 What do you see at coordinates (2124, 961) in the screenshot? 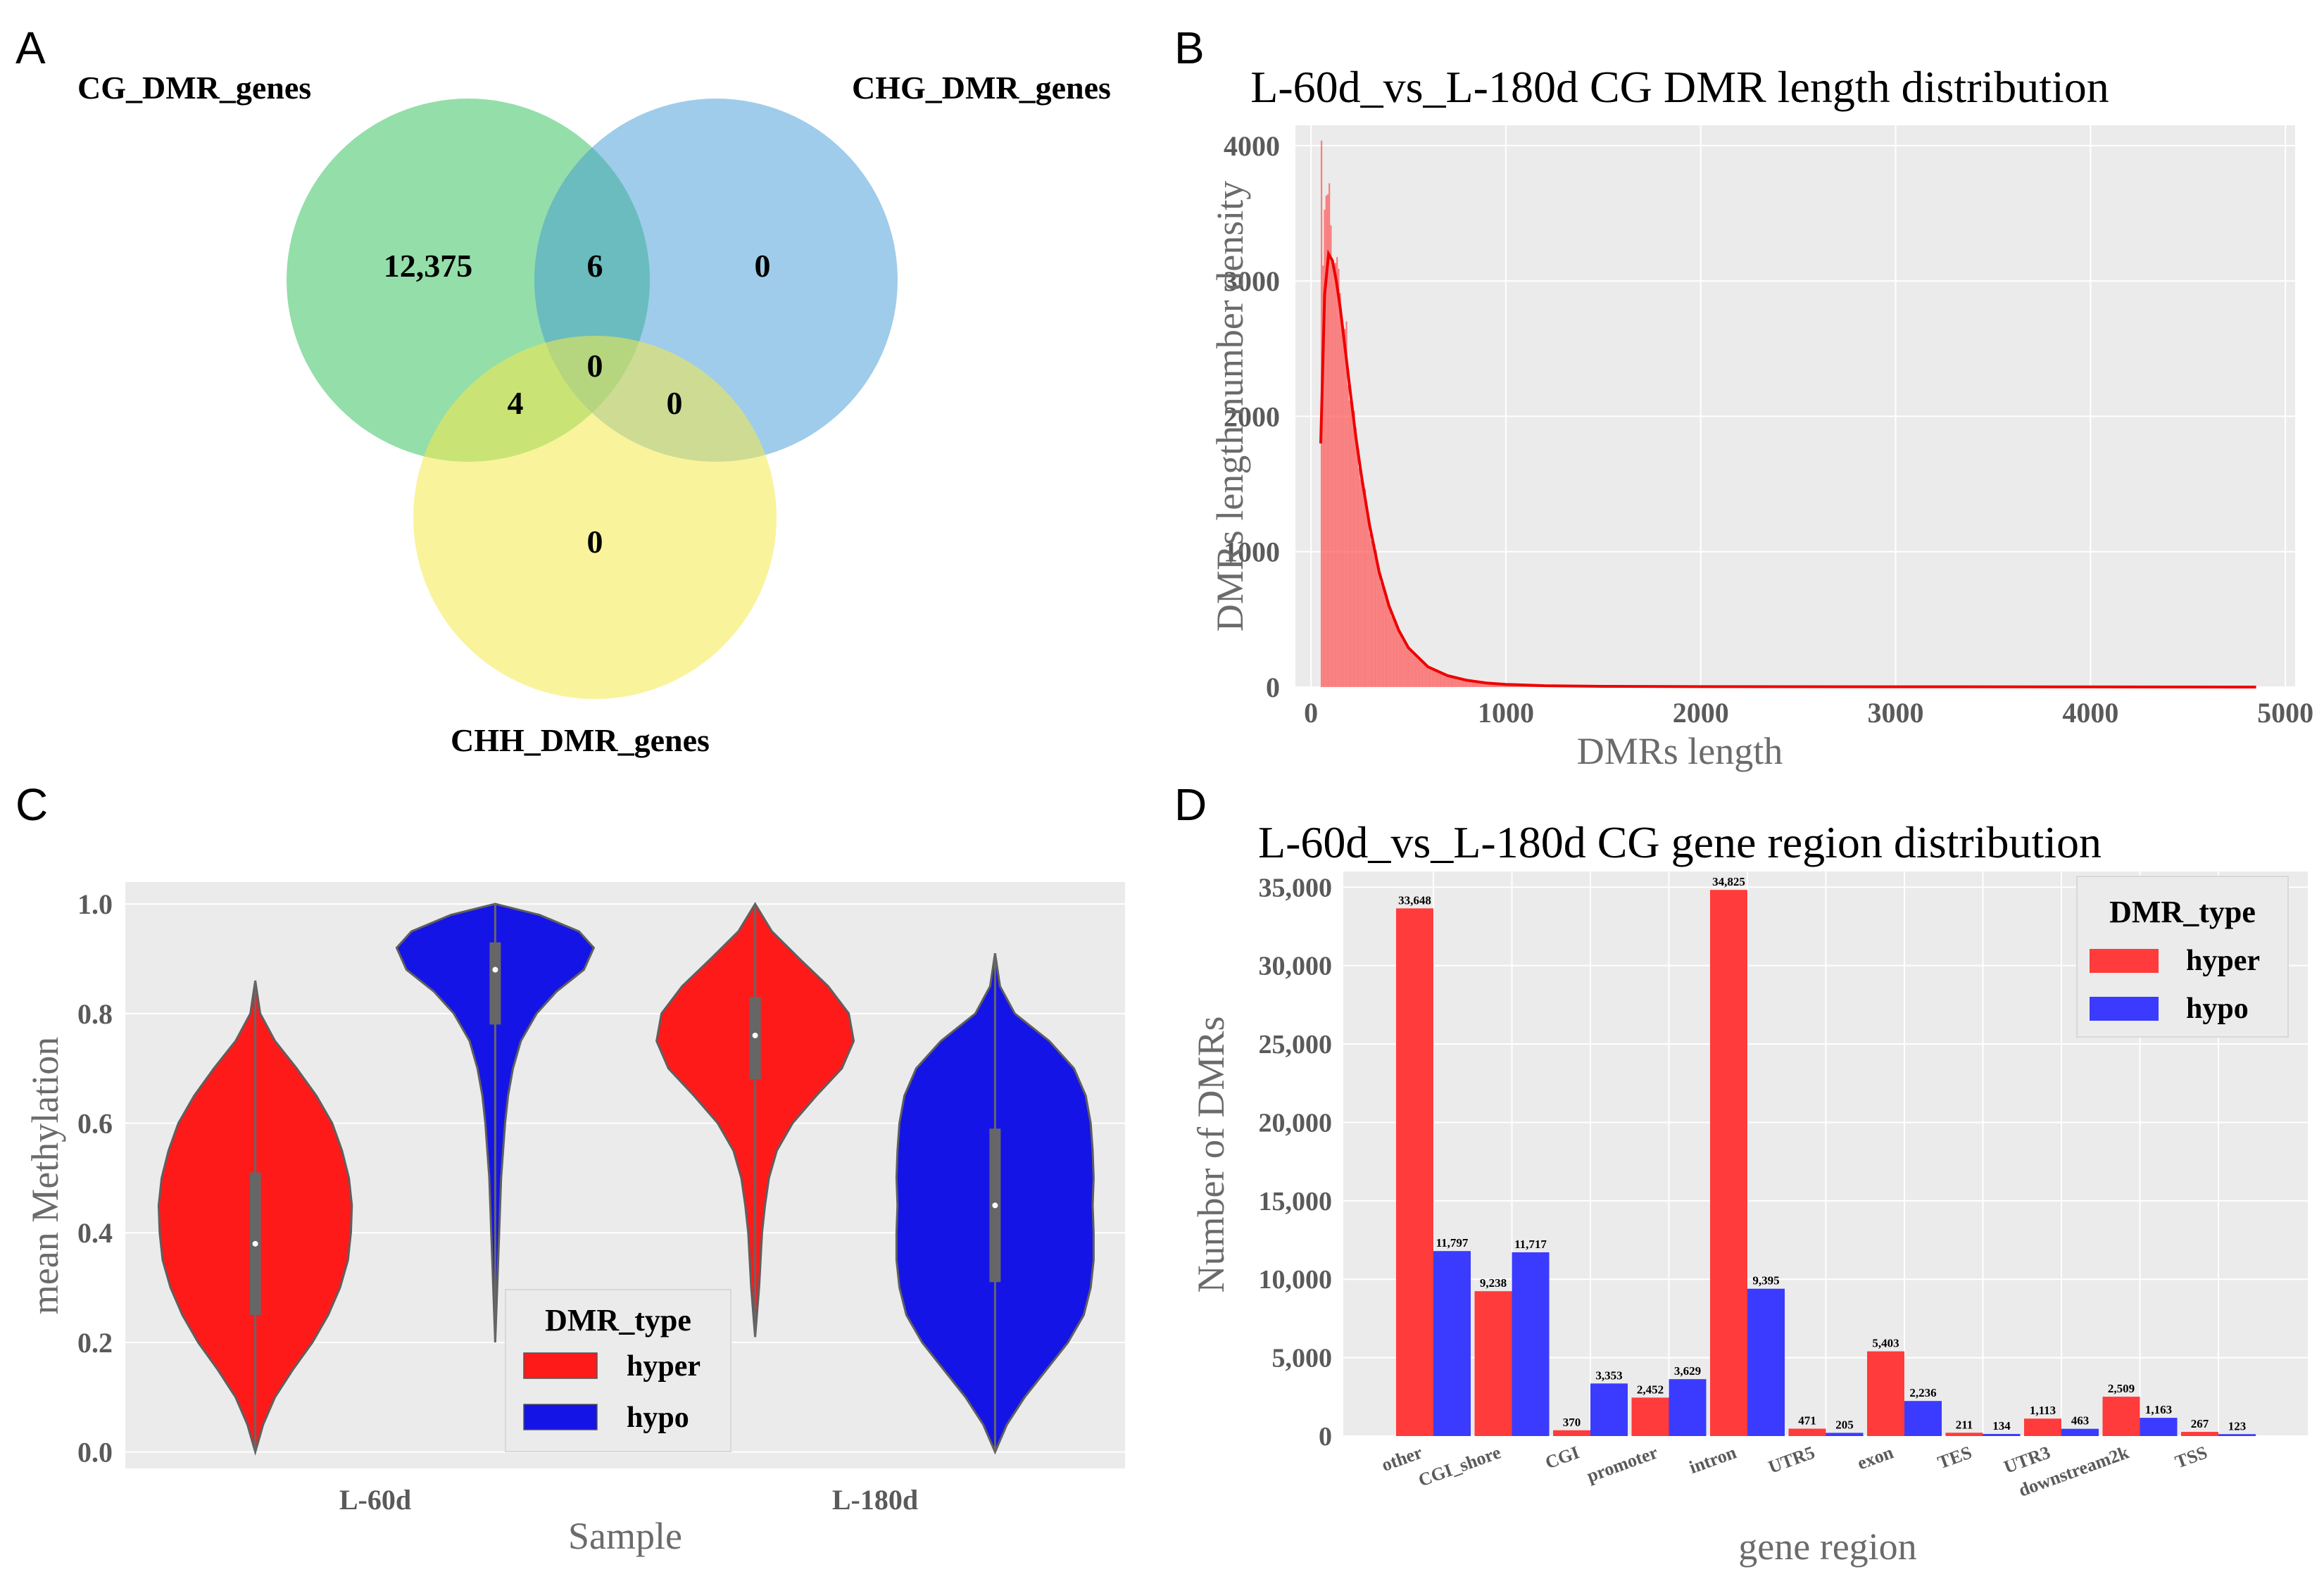
I see `bar-legend-swatch-hyper` at bounding box center [2124, 961].